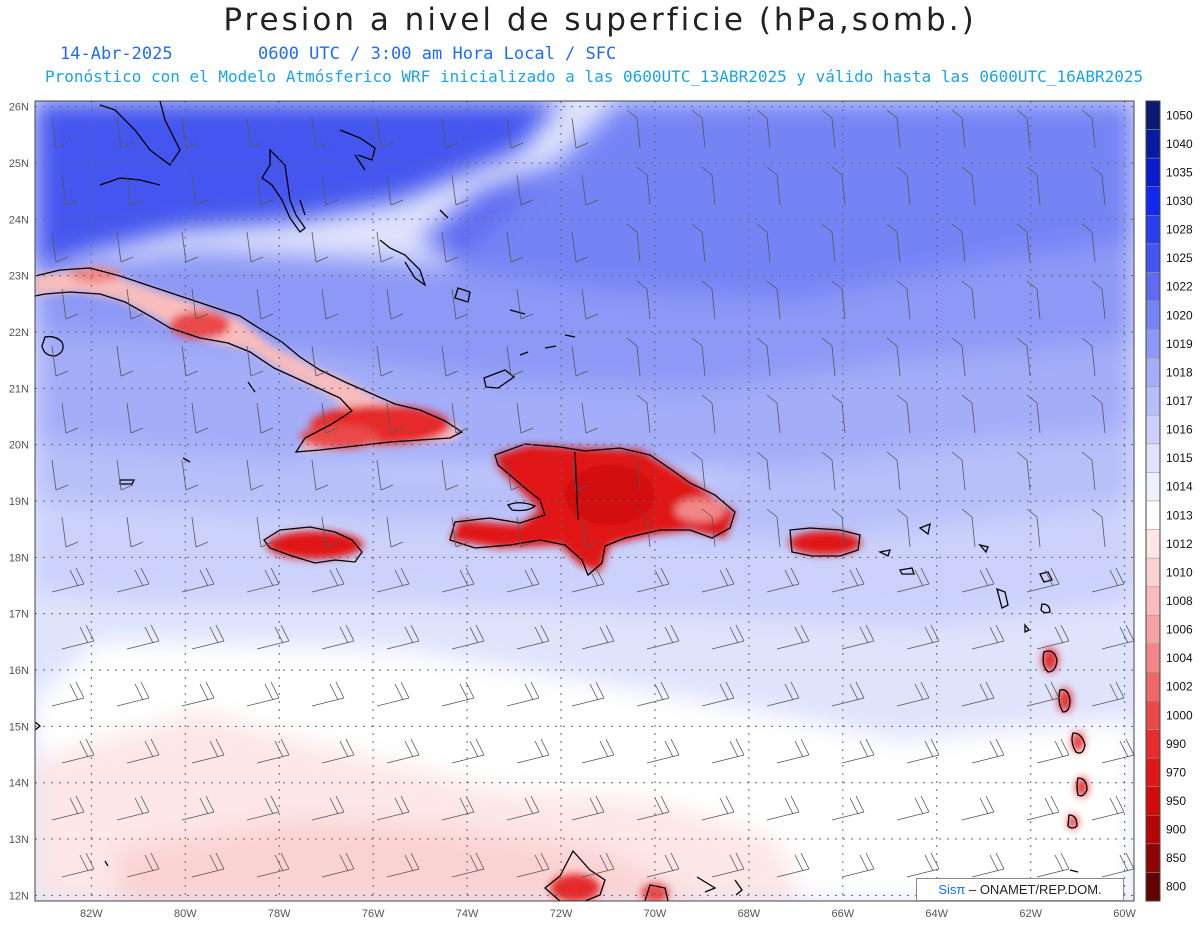 The image size is (1200, 927). Describe the element at coordinates (1176, 830) in the screenshot. I see `colorbar-label: 900` at that location.